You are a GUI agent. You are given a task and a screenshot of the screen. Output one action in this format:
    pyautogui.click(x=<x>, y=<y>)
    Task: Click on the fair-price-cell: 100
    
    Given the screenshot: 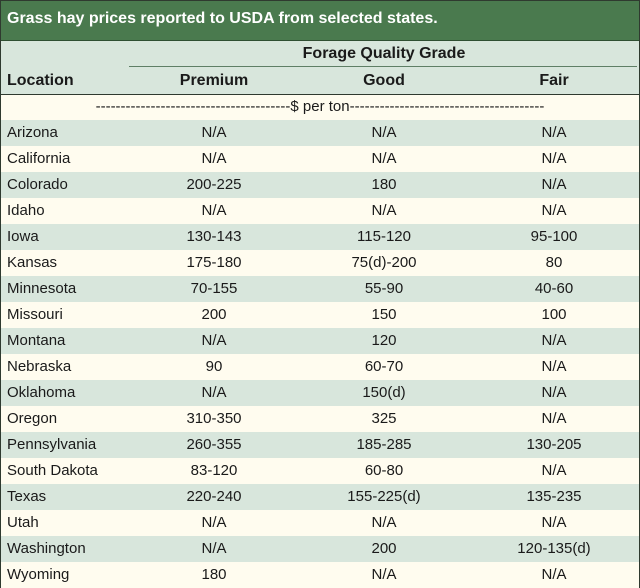 What is the action you would take?
    pyautogui.click(x=554, y=314)
    